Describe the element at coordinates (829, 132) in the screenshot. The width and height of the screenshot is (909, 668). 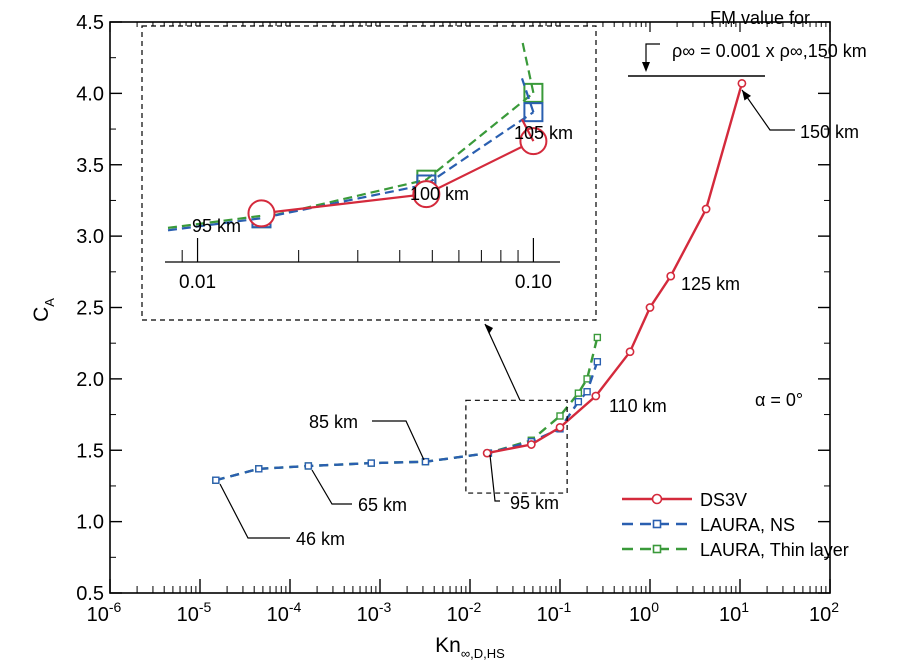
I see `annotation-label: 150 km` at that location.